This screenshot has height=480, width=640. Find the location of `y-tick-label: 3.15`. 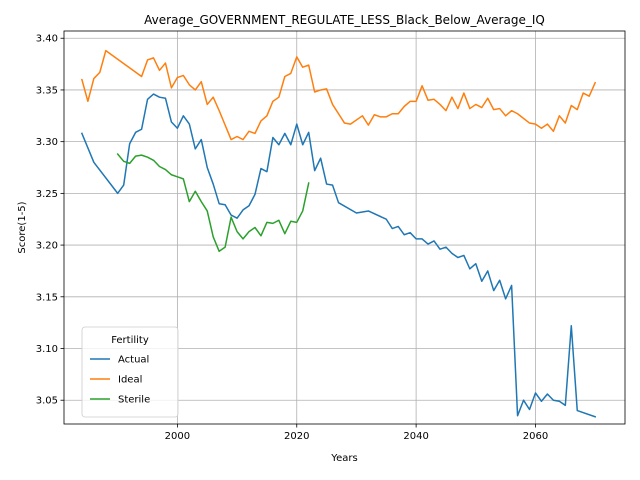

y-tick-label: 3.15 is located at coordinates (47, 297).